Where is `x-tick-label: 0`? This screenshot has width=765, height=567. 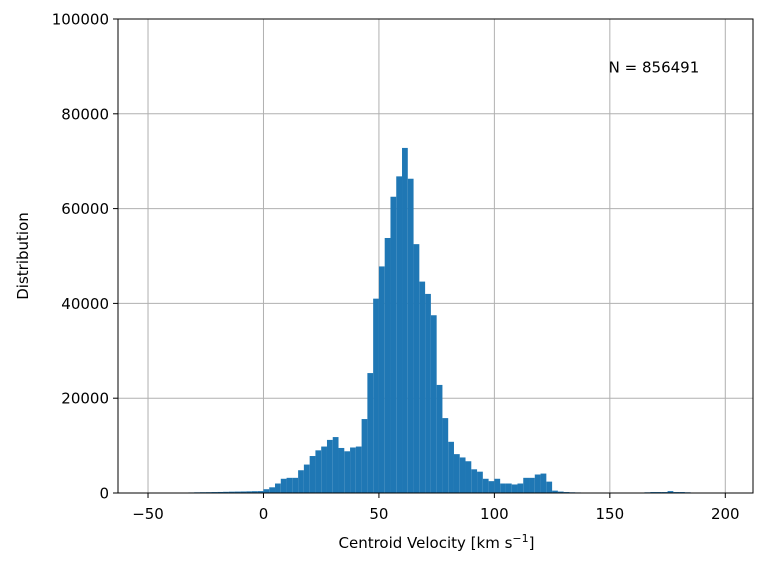
x-tick-label: 0 is located at coordinates (264, 514).